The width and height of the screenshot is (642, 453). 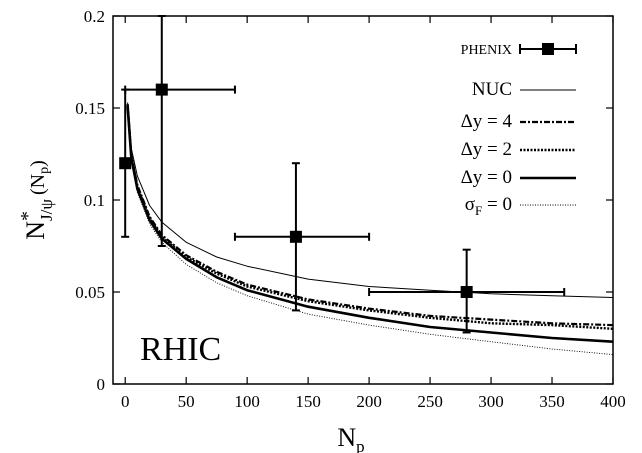 I want to click on x-tick-label-6: 300, so click(x=491, y=401).